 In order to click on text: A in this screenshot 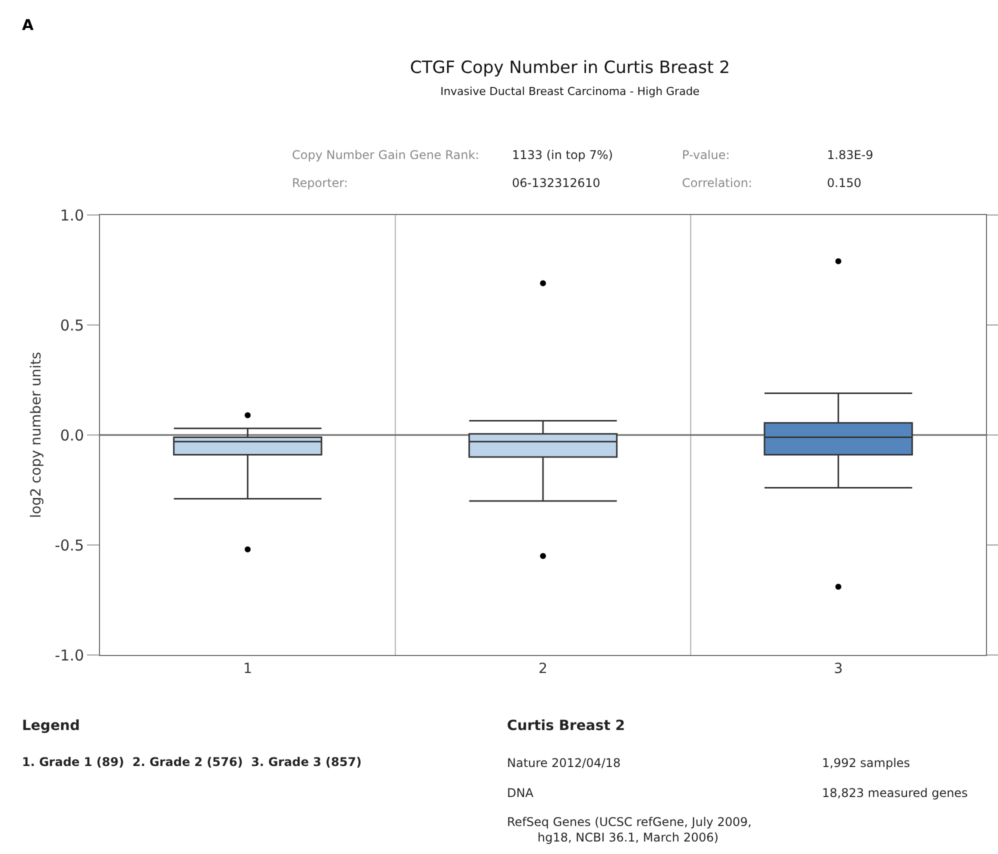, I will do `click(28, 25)`.